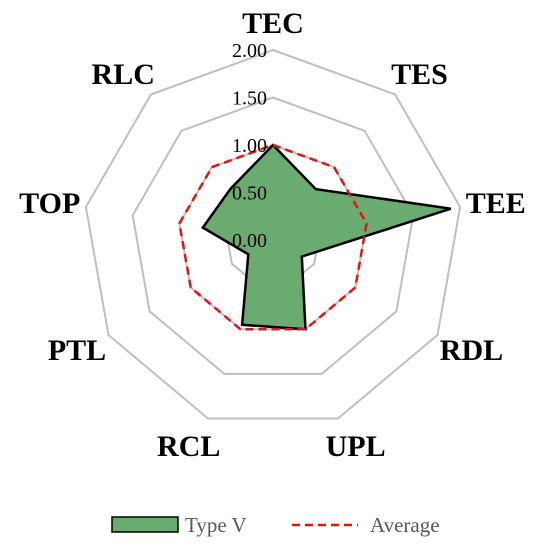 The width and height of the screenshot is (550, 550). Describe the element at coordinates (273, 23) in the screenshot. I see `axis-label-tec: TEC` at that location.